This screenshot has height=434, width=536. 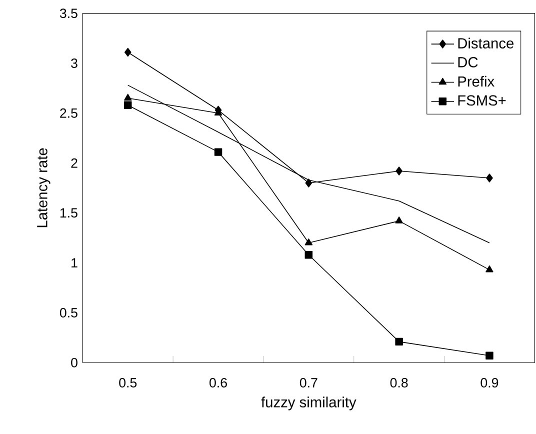 I want to click on x-tick-label: 0.5, so click(x=128, y=383).